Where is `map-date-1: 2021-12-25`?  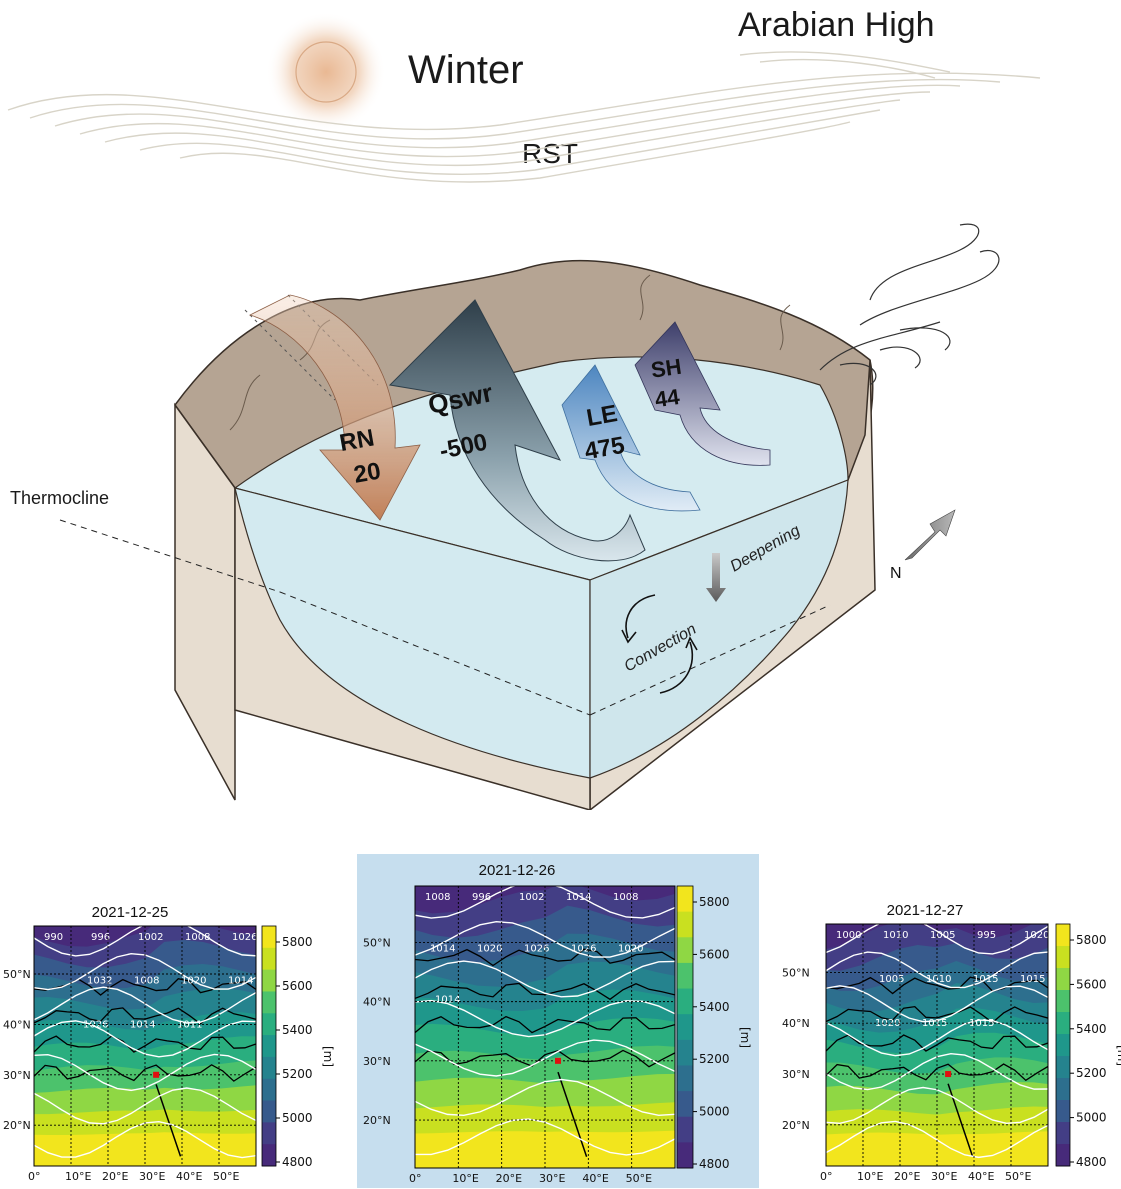
map-date-1: 2021-12-25 is located at coordinates (130, 912).